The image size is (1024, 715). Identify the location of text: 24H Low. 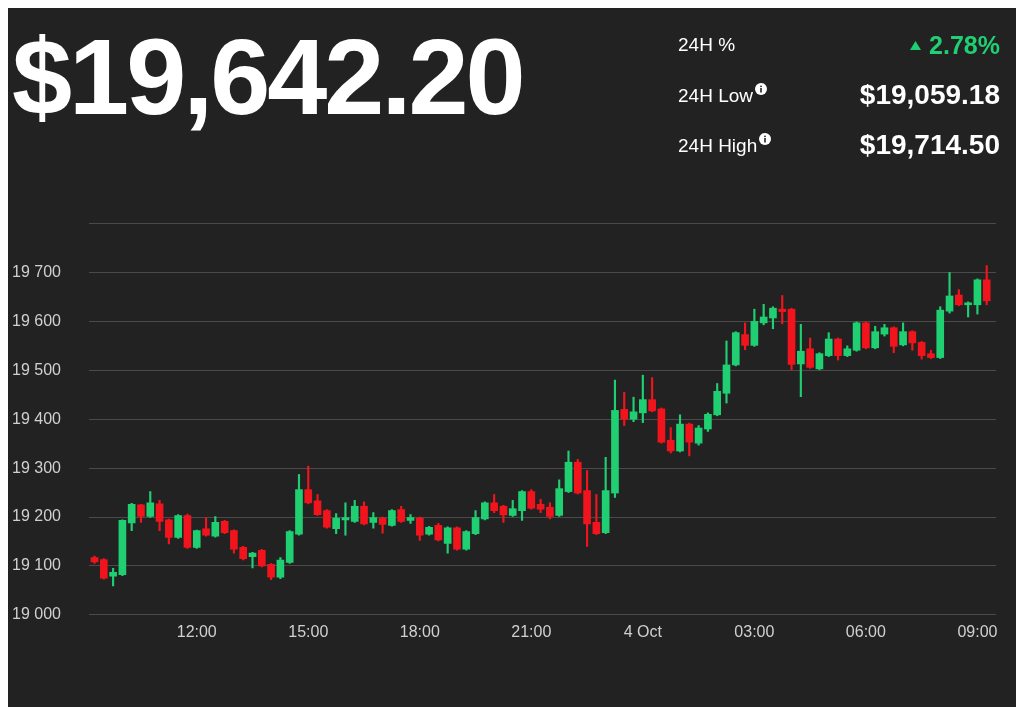
(715, 96).